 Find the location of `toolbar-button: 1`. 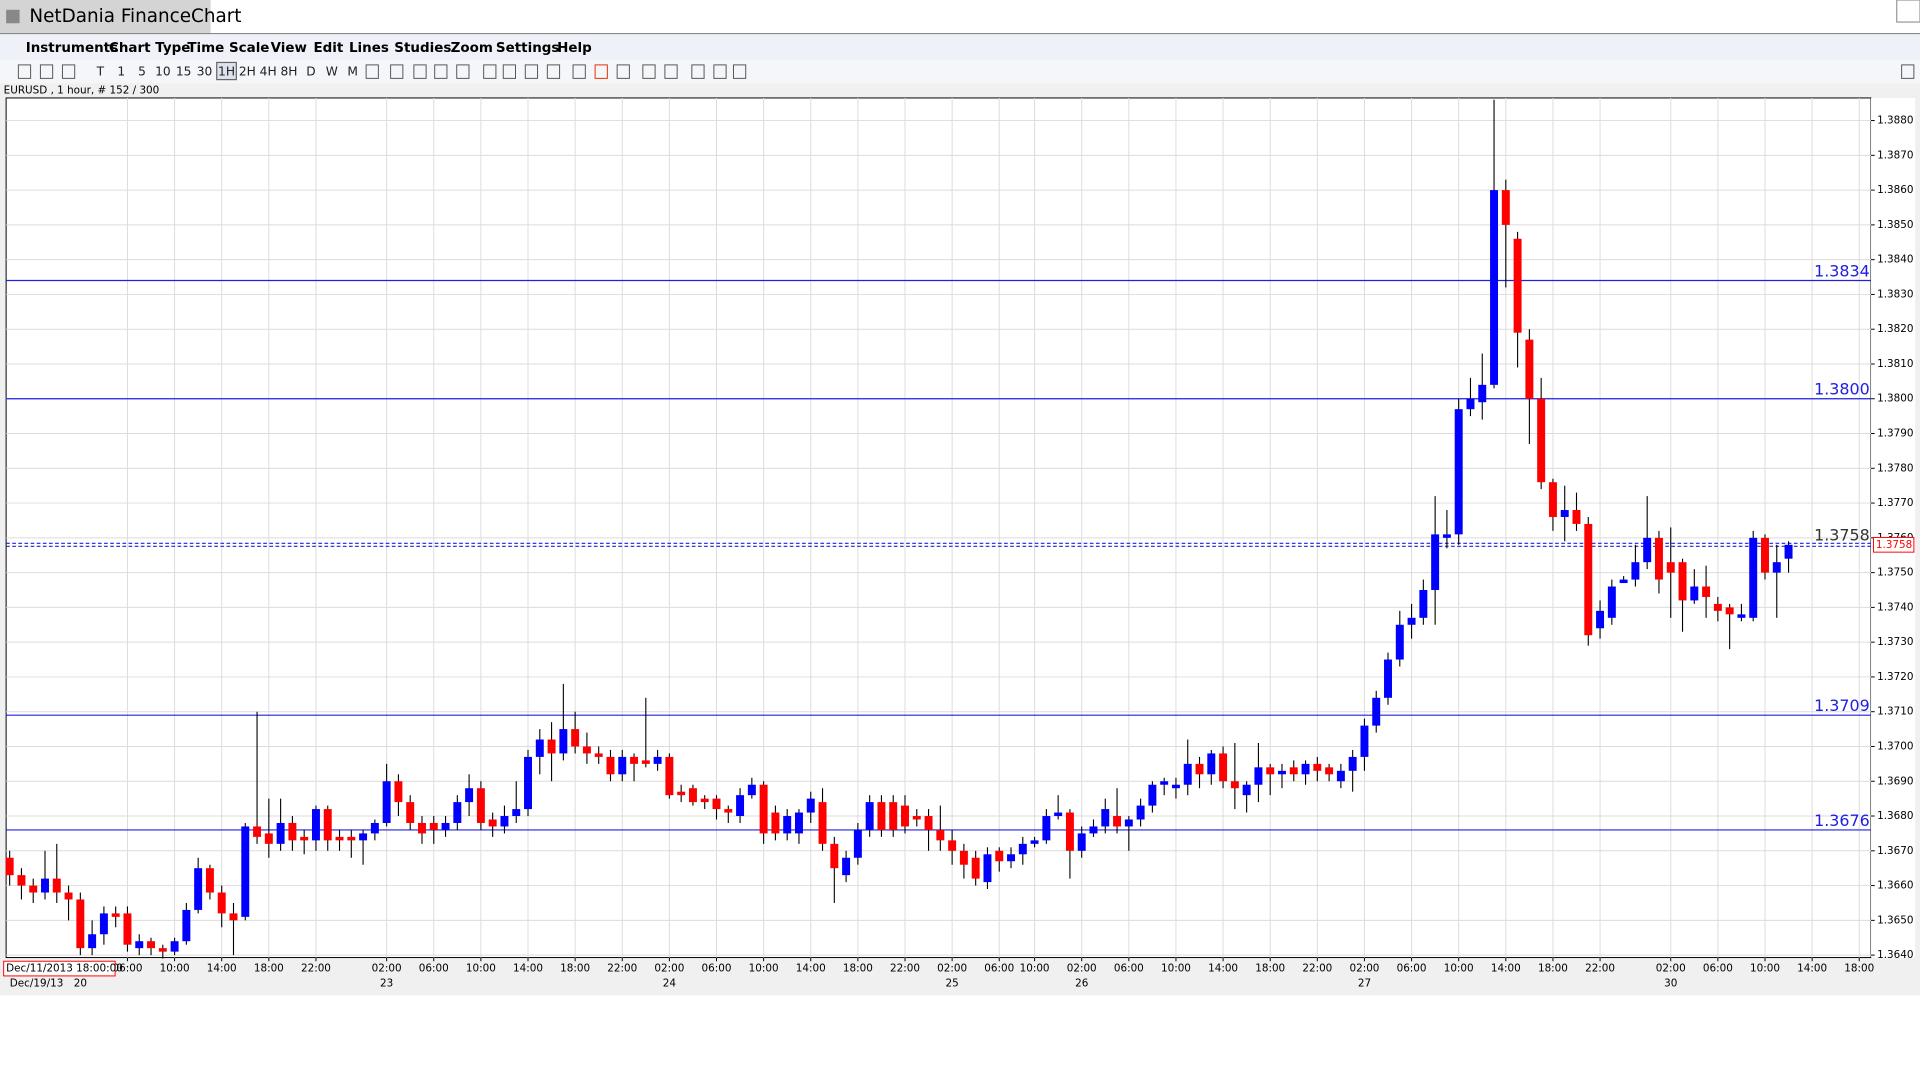

toolbar-button: 1 is located at coordinates (121, 72).